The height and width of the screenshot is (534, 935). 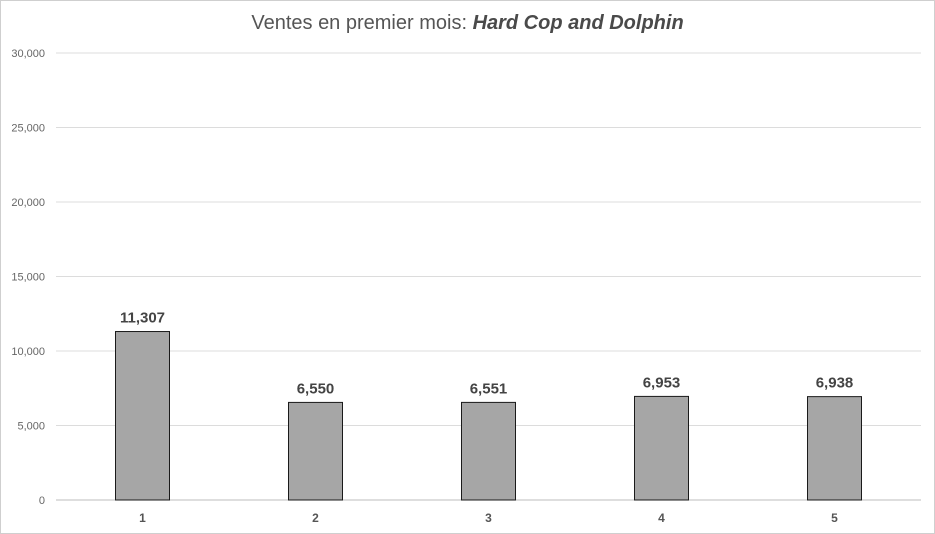 What do you see at coordinates (835, 383) in the screenshot?
I see `data-label-5: 6,938` at bounding box center [835, 383].